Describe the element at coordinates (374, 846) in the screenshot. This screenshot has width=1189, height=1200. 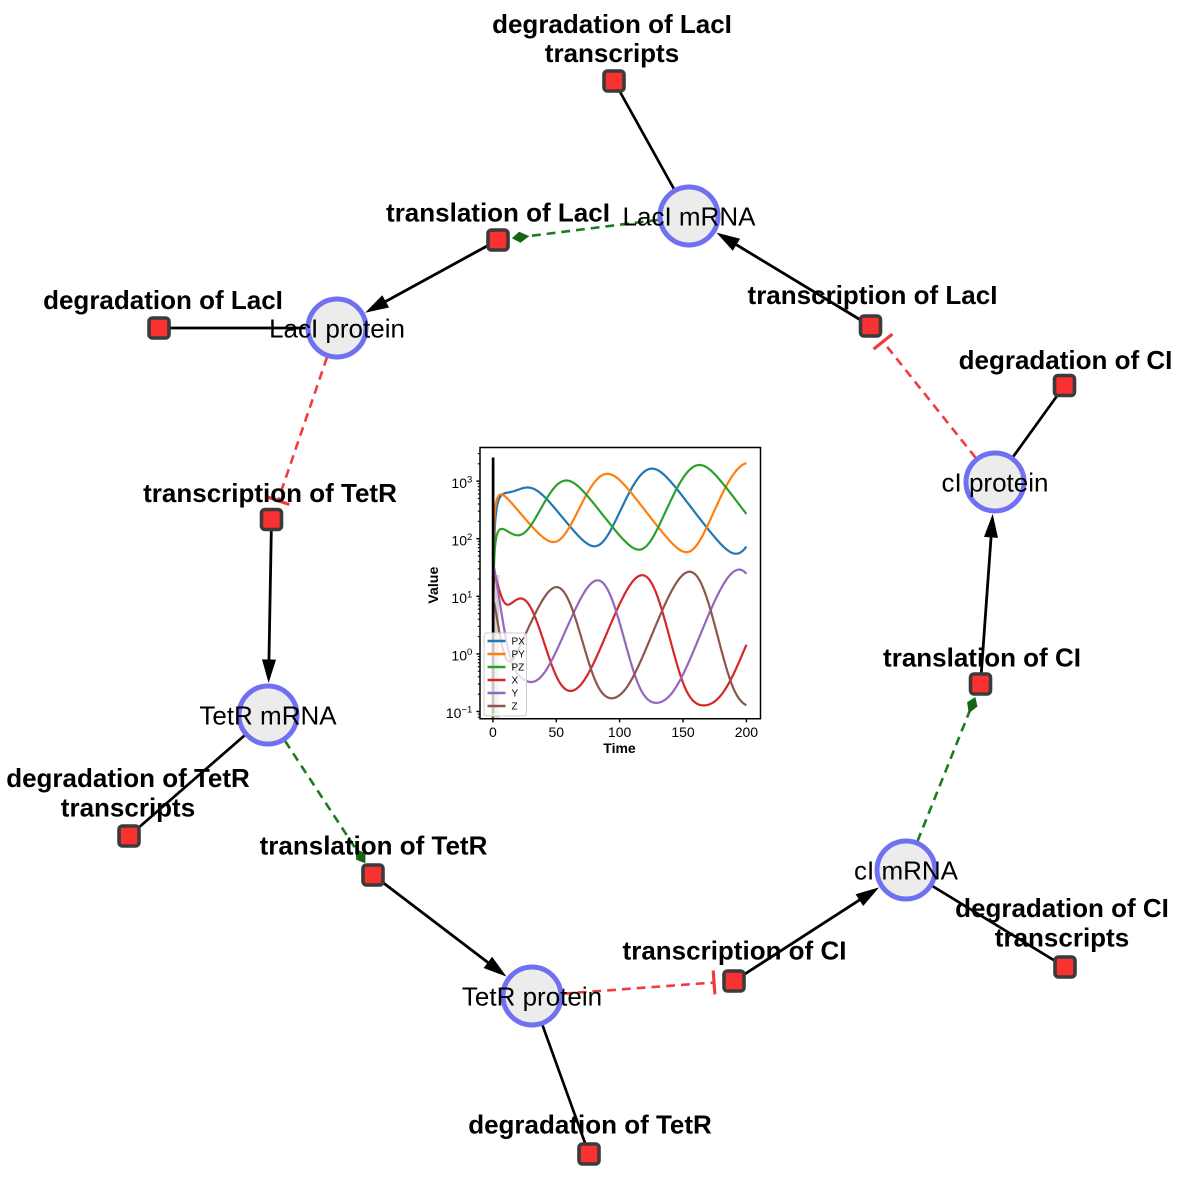
I see `svg-text: translation of TetR` at that location.